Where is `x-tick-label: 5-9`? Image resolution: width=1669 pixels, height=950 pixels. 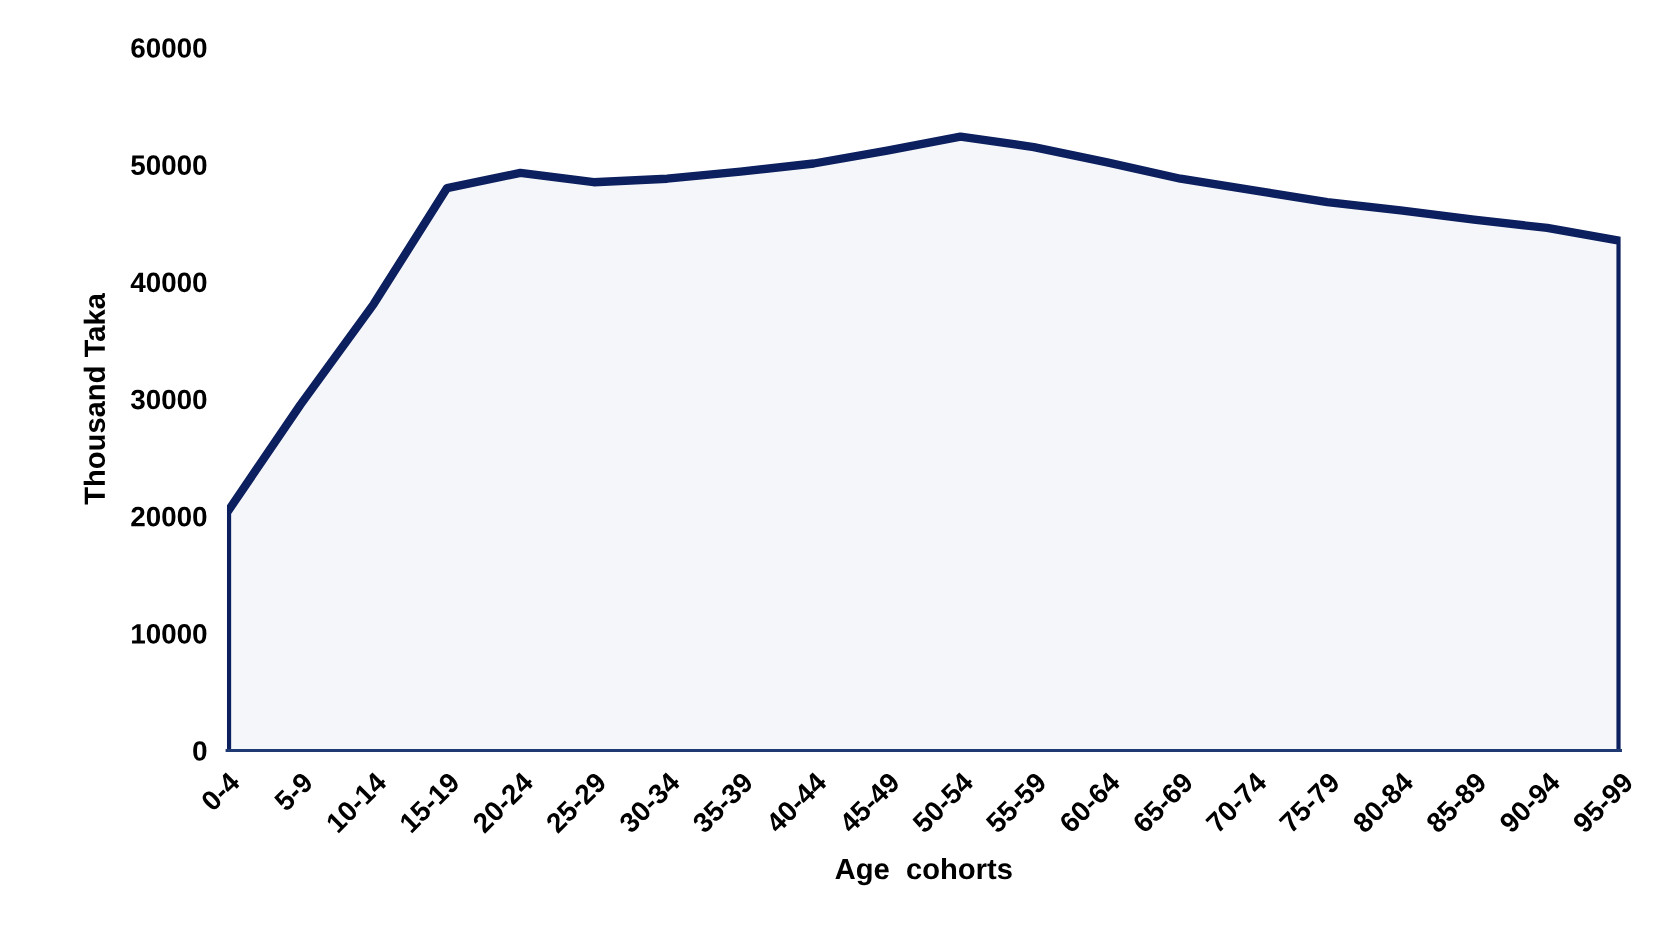
x-tick-label: 5-9 is located at coordinates (294, 792).